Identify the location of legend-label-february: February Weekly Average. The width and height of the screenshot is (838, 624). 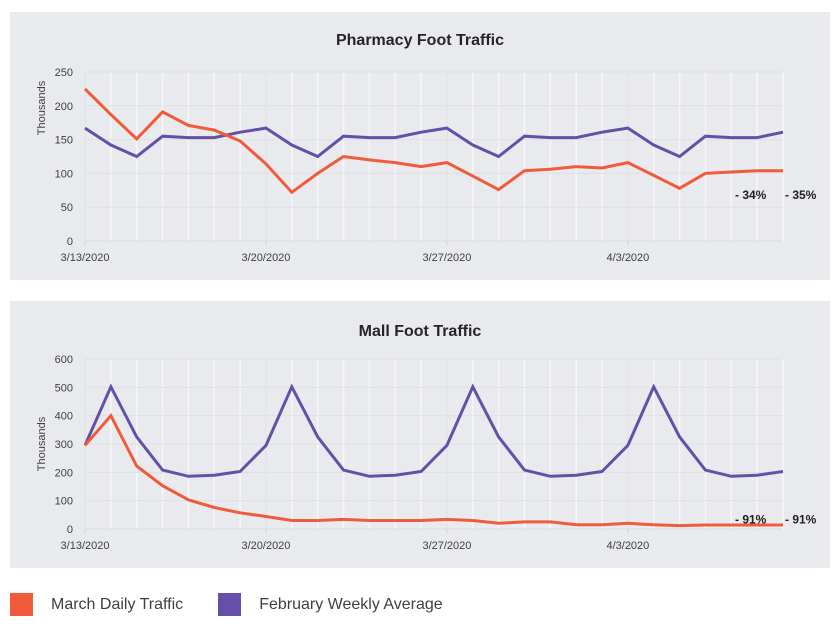
(351, 604).